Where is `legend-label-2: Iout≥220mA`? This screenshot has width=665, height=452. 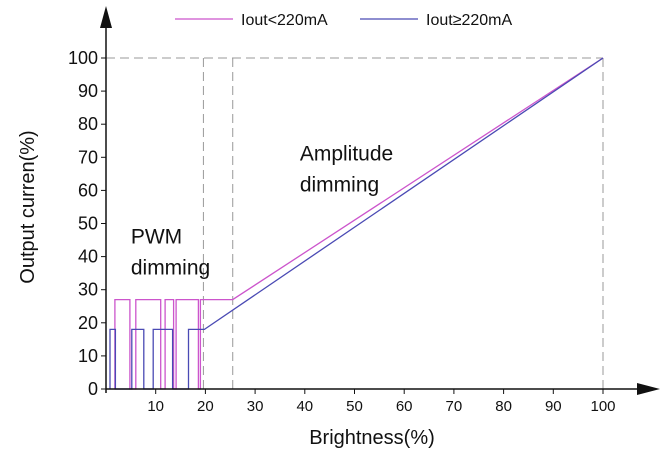
legend-label-2: Iout≥220mA is located at coordinates (469, 20).